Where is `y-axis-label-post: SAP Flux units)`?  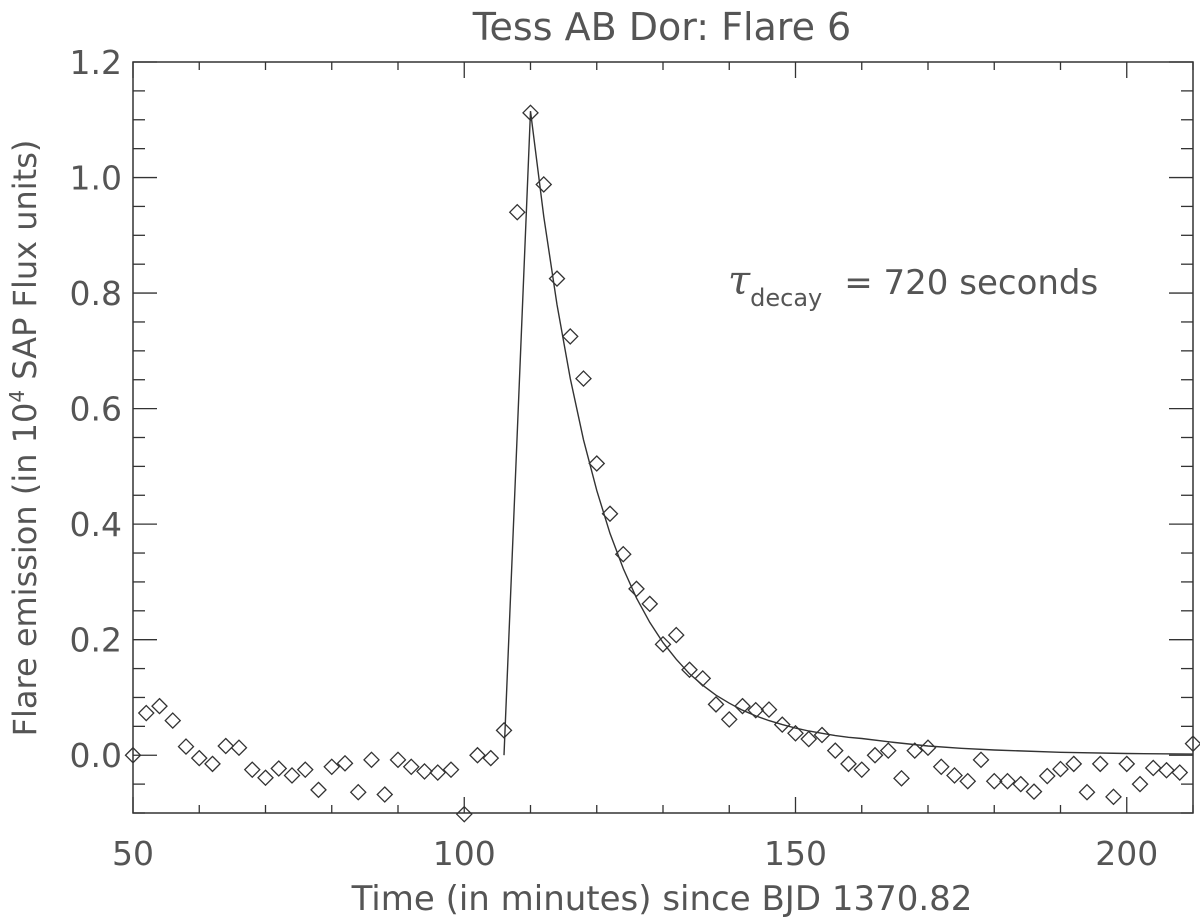 y-axis-label-post: SAP Flux units) is located at coordinates (25, 265).